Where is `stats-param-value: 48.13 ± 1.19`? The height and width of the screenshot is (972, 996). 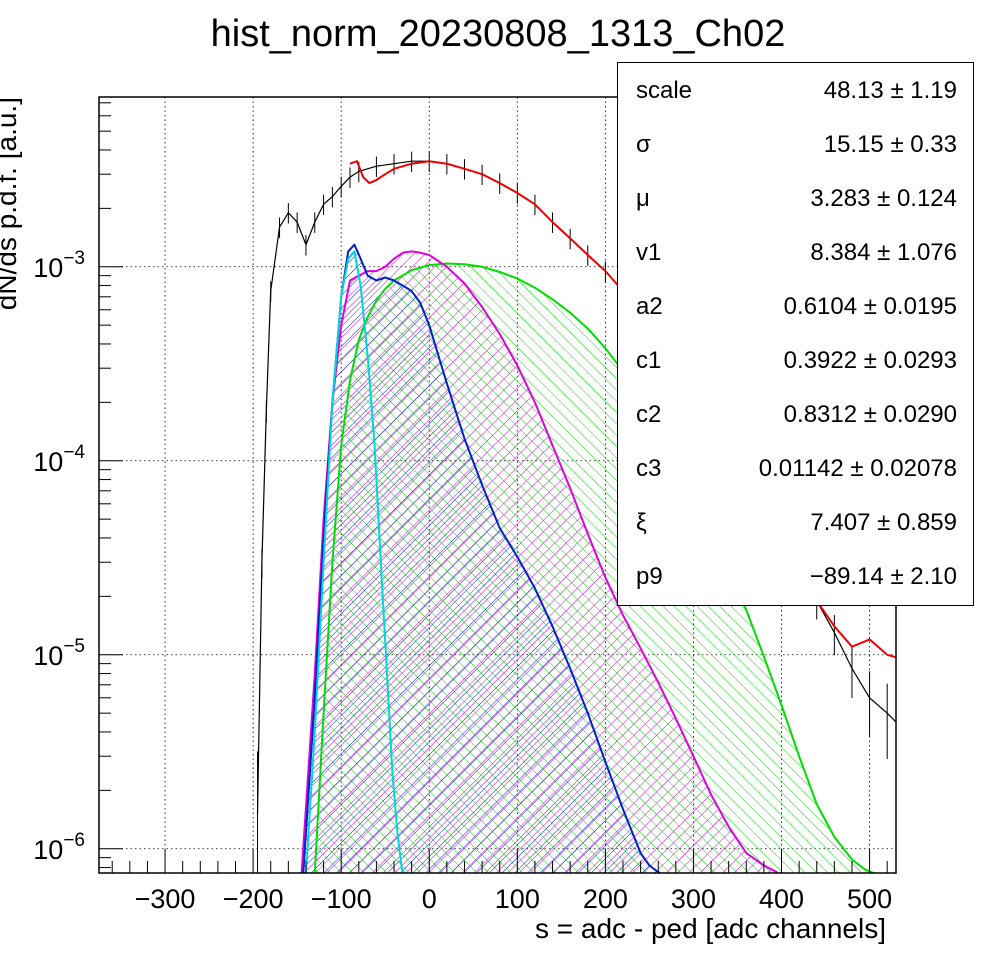
stats-param-value: 48.13 ± 1.19 is located at coordinates (890, 90).